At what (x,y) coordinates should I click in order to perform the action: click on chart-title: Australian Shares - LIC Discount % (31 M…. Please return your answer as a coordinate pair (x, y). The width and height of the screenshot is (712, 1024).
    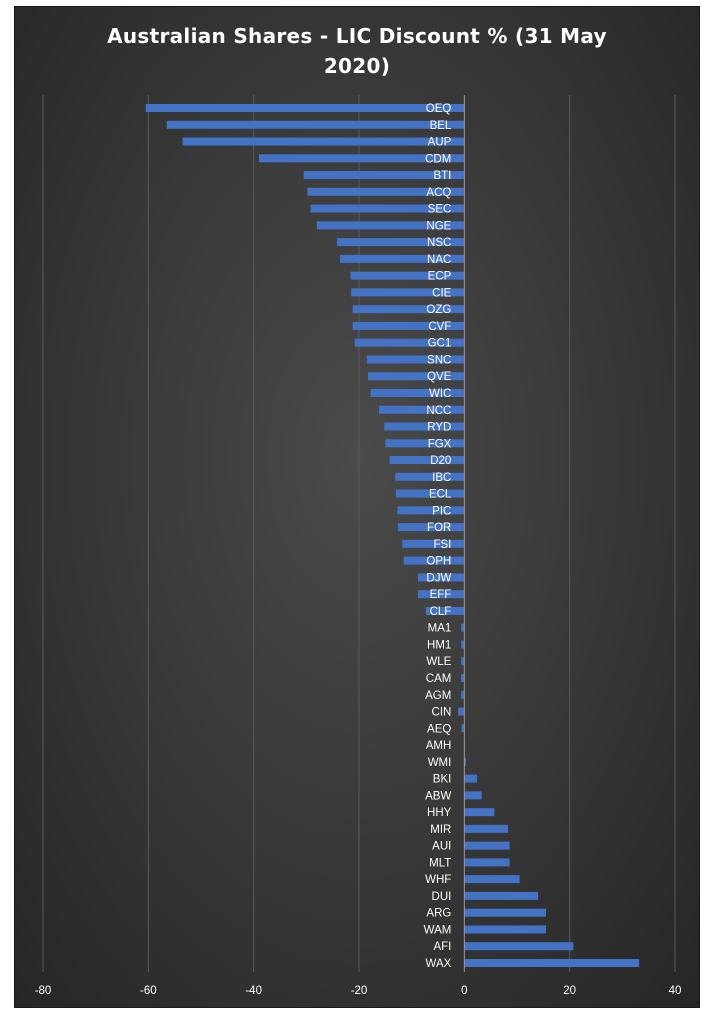
    Looking at the image, I should click on (357, 51).